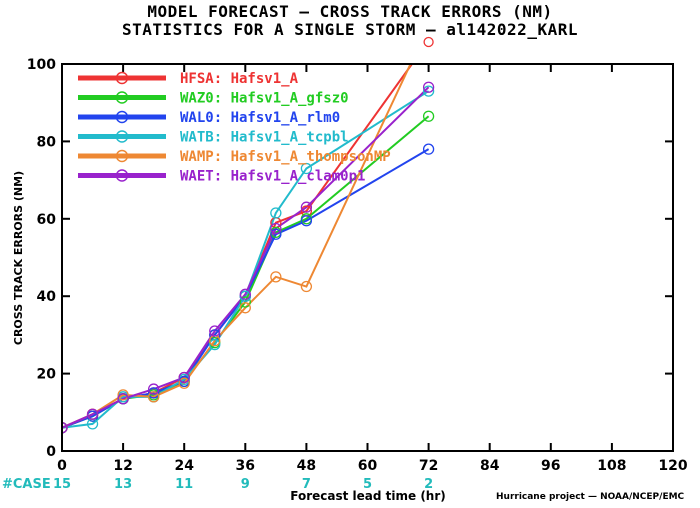 The width and height of the screenshot is (700, 508). I want to click on legend-entry: WAL0: Hafsv1_A_rlm0, so click(260, 118).